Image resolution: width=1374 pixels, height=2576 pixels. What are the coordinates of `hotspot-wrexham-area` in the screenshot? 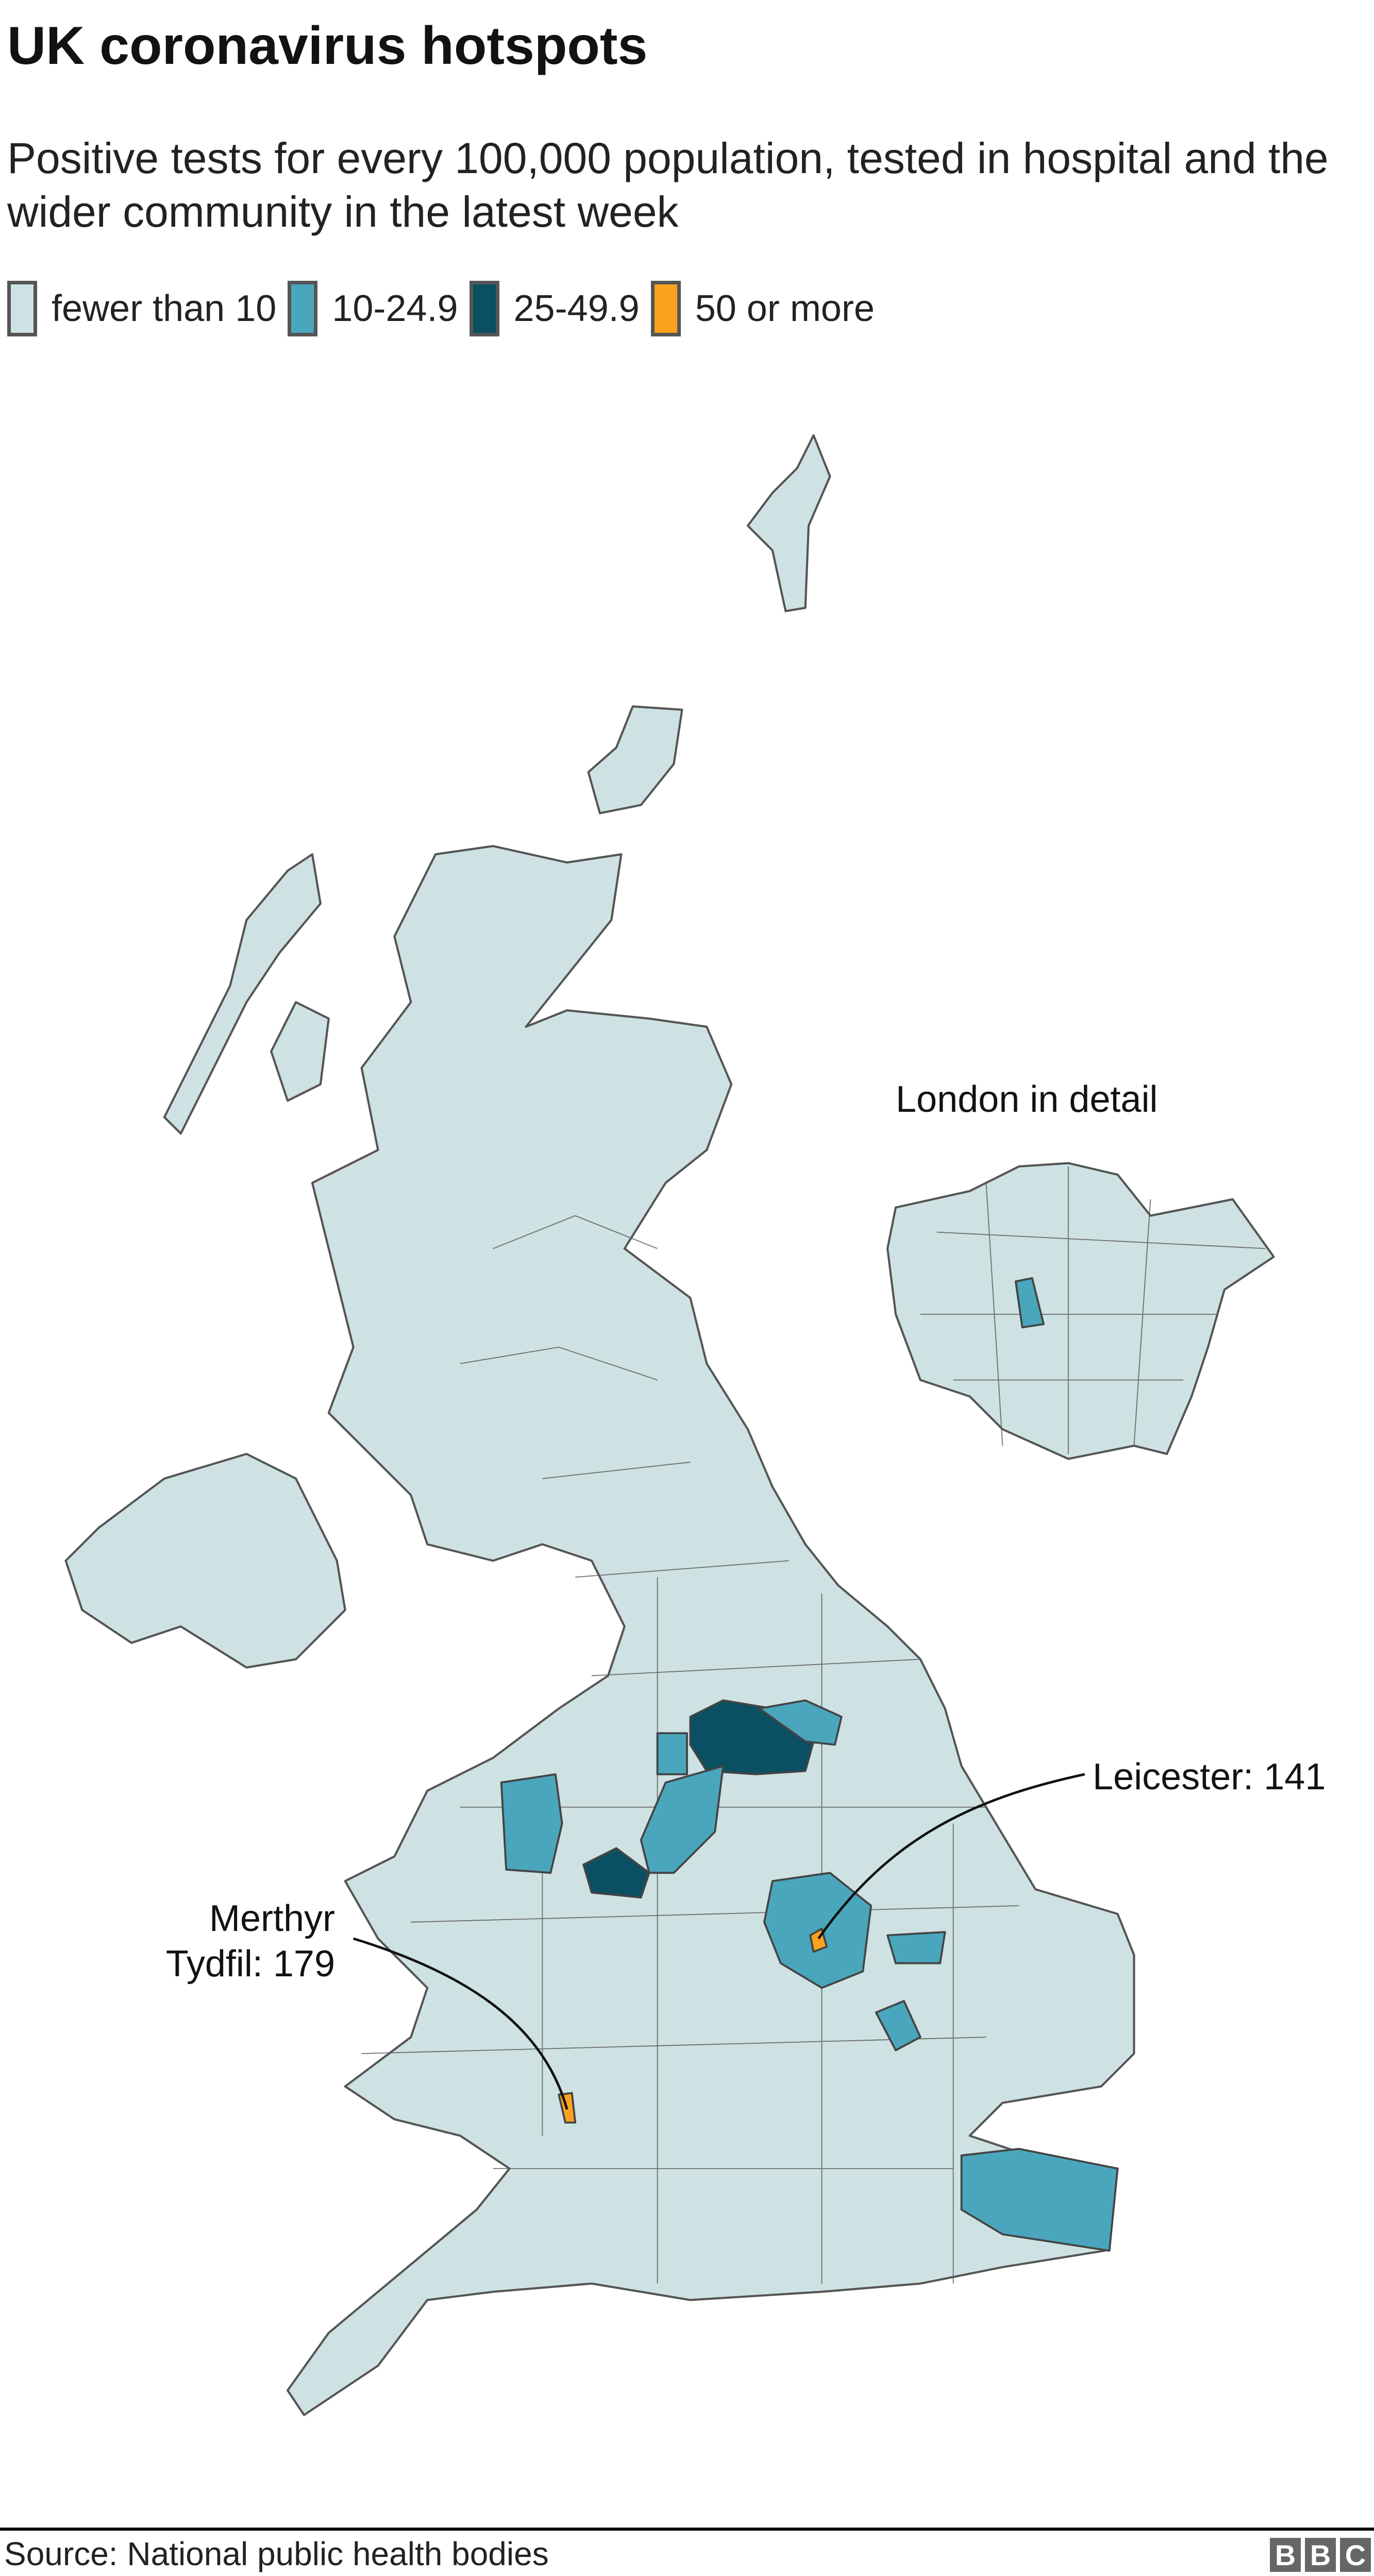 It's located at (616, 1873).